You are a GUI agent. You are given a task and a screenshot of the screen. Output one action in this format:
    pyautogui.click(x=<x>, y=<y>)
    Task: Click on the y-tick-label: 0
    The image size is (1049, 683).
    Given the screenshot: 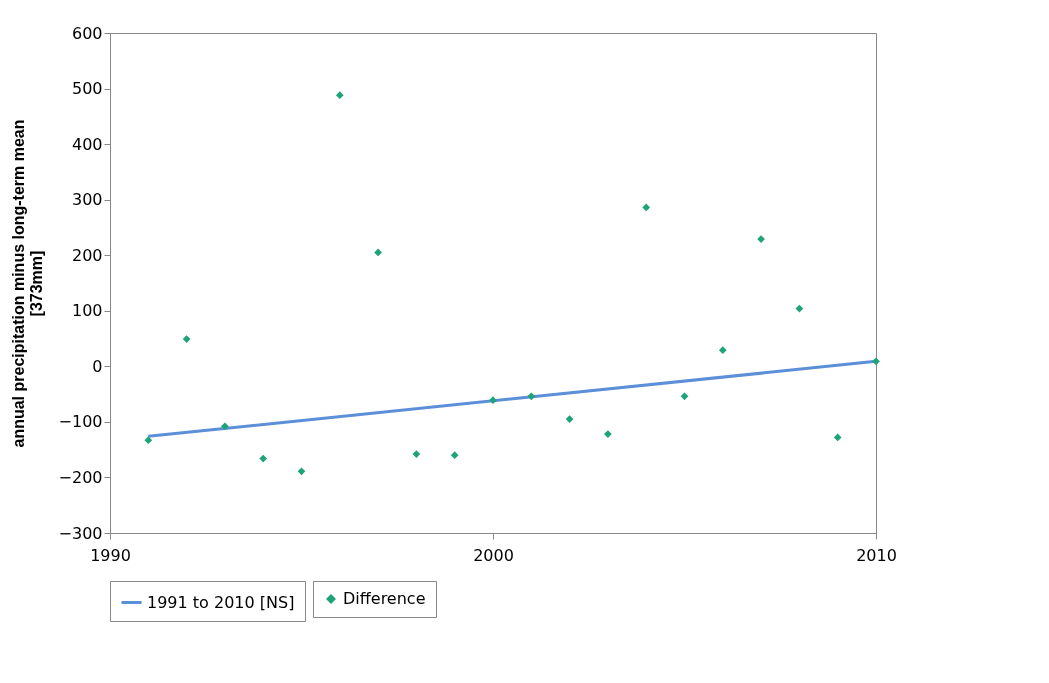 What is the action you would take?
    pyautogui.click(x=97, y=366)
    